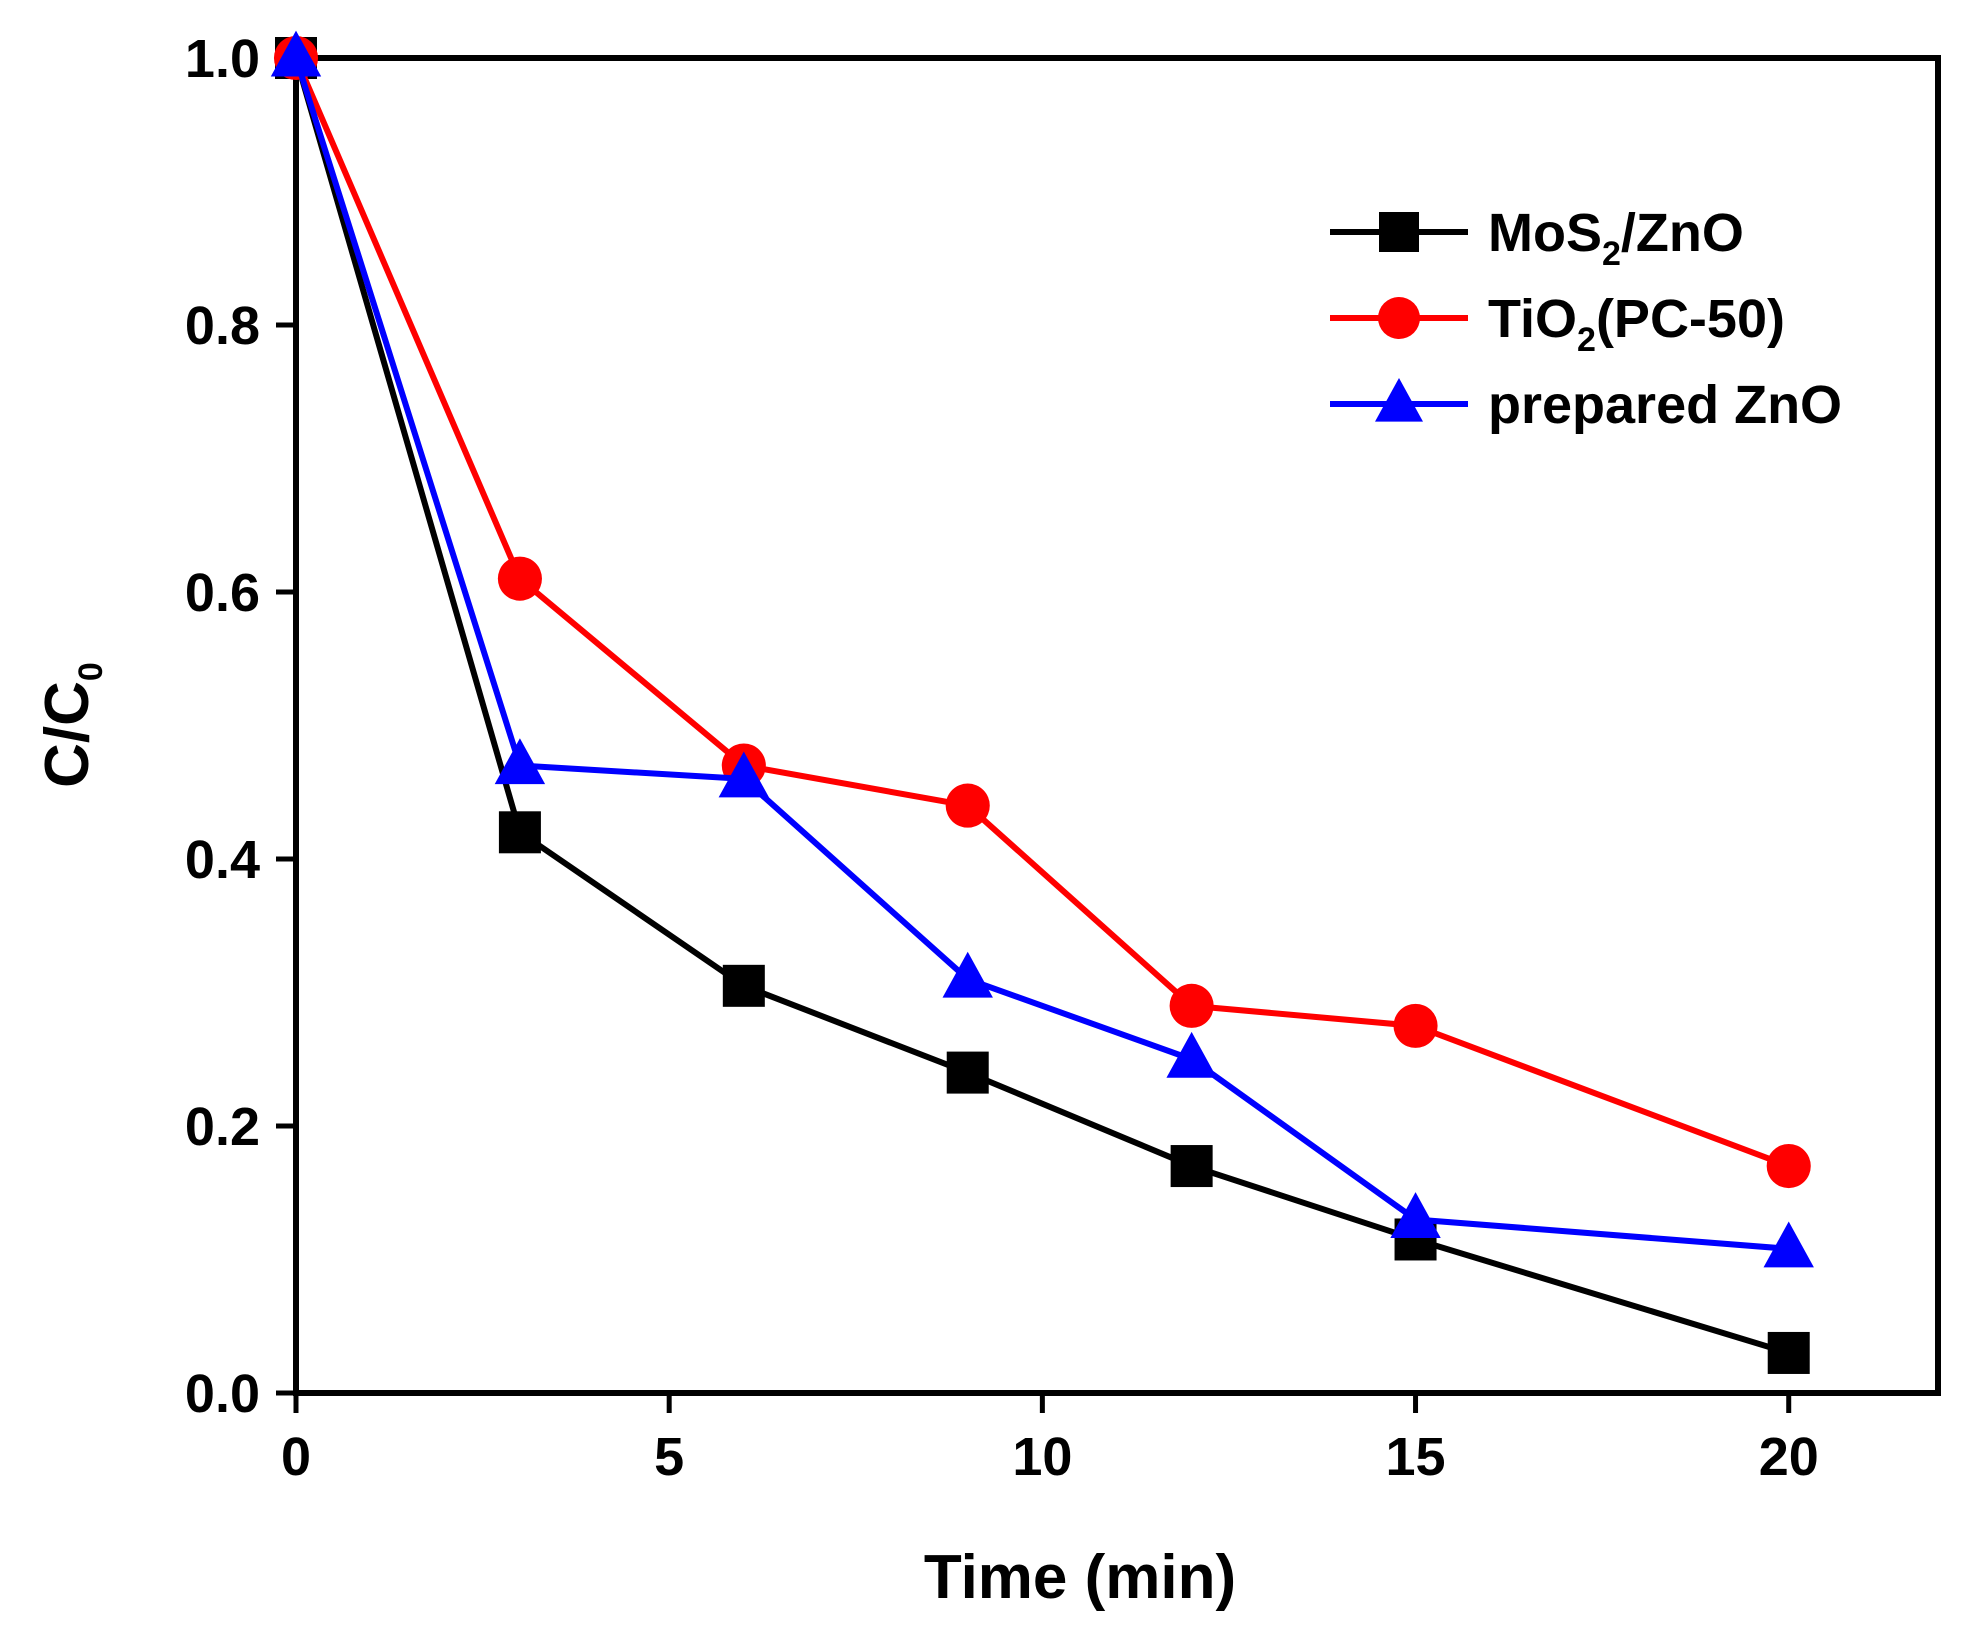  What do you see at coordinates (240, 726) in the screenshot?
I see `y-axis: 0.0 0.2 0.4 0.6 0.8 1.0` at bounding box center [240, 726].